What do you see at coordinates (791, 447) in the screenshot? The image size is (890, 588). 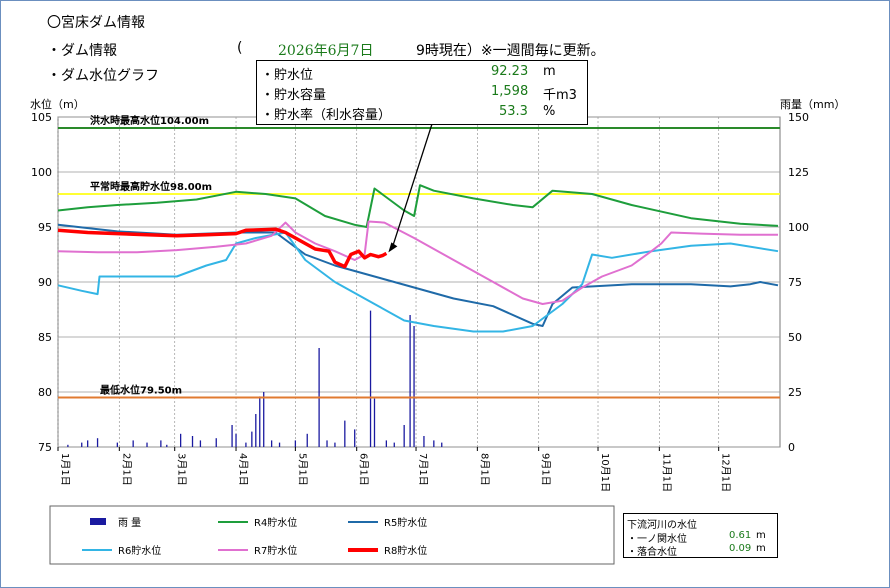 I see `y-tick-label-right: 0` at bounding box center [791, 447].